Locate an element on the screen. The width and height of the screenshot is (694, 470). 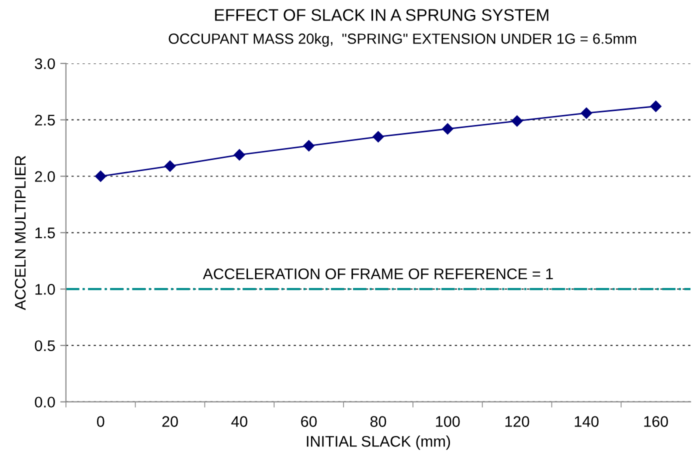
x-tick-label: 80 is located at coordinates (378, 421).